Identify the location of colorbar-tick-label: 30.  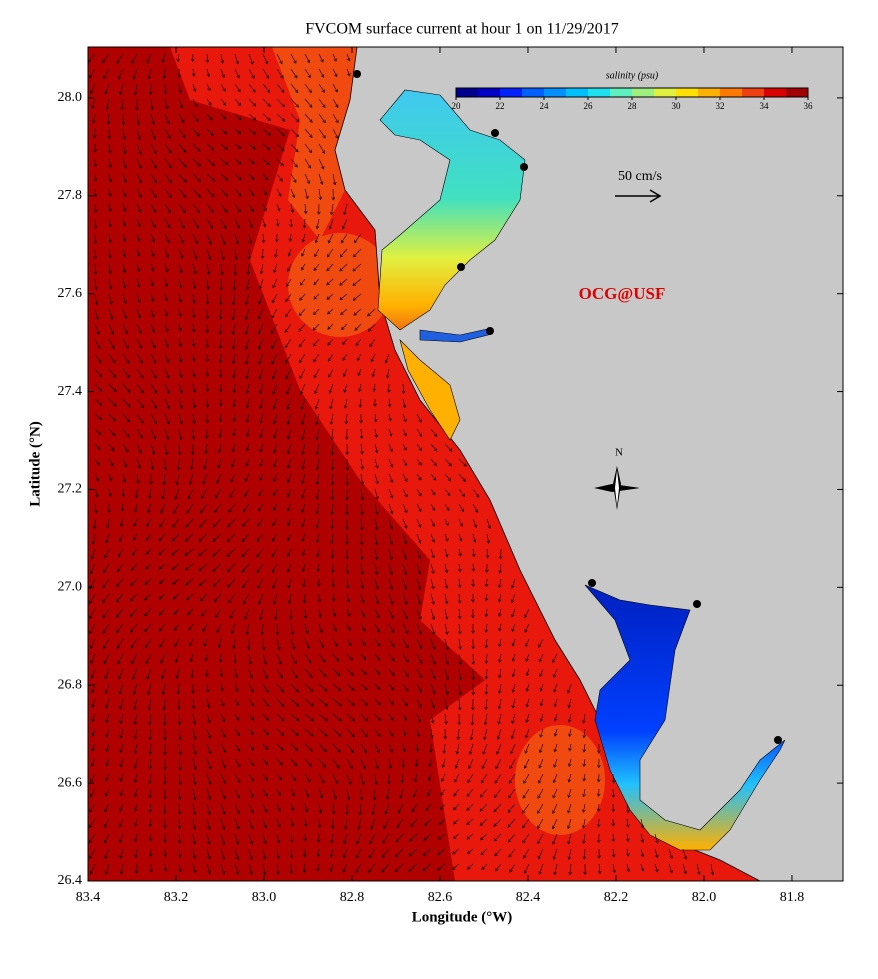
(677, 106).